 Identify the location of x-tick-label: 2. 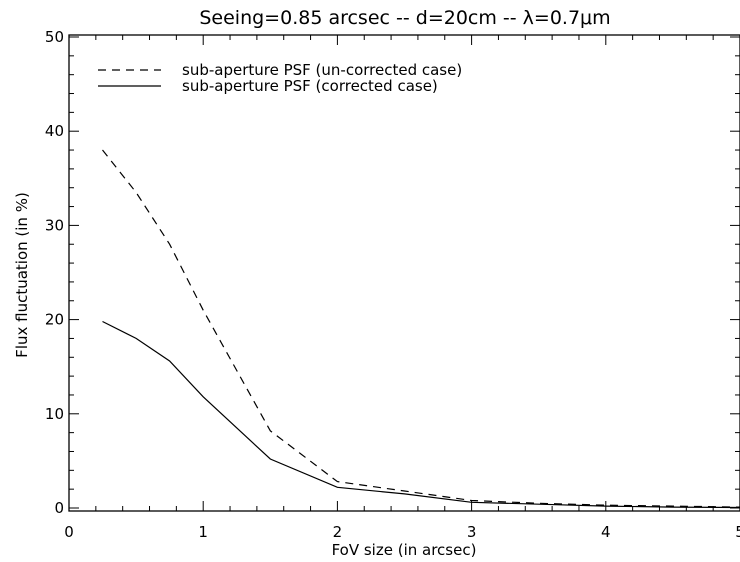
(338, 532).